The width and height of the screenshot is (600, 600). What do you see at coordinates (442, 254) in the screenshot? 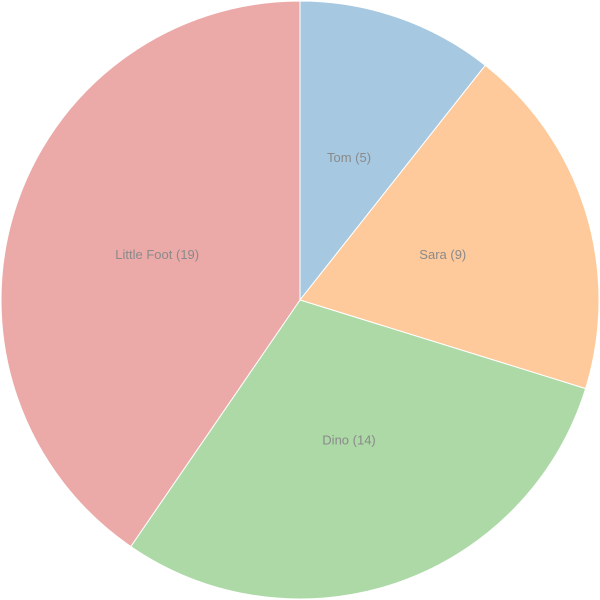
I see `slice-label-sara: Sara (9)` at bounding box center [442, 254].